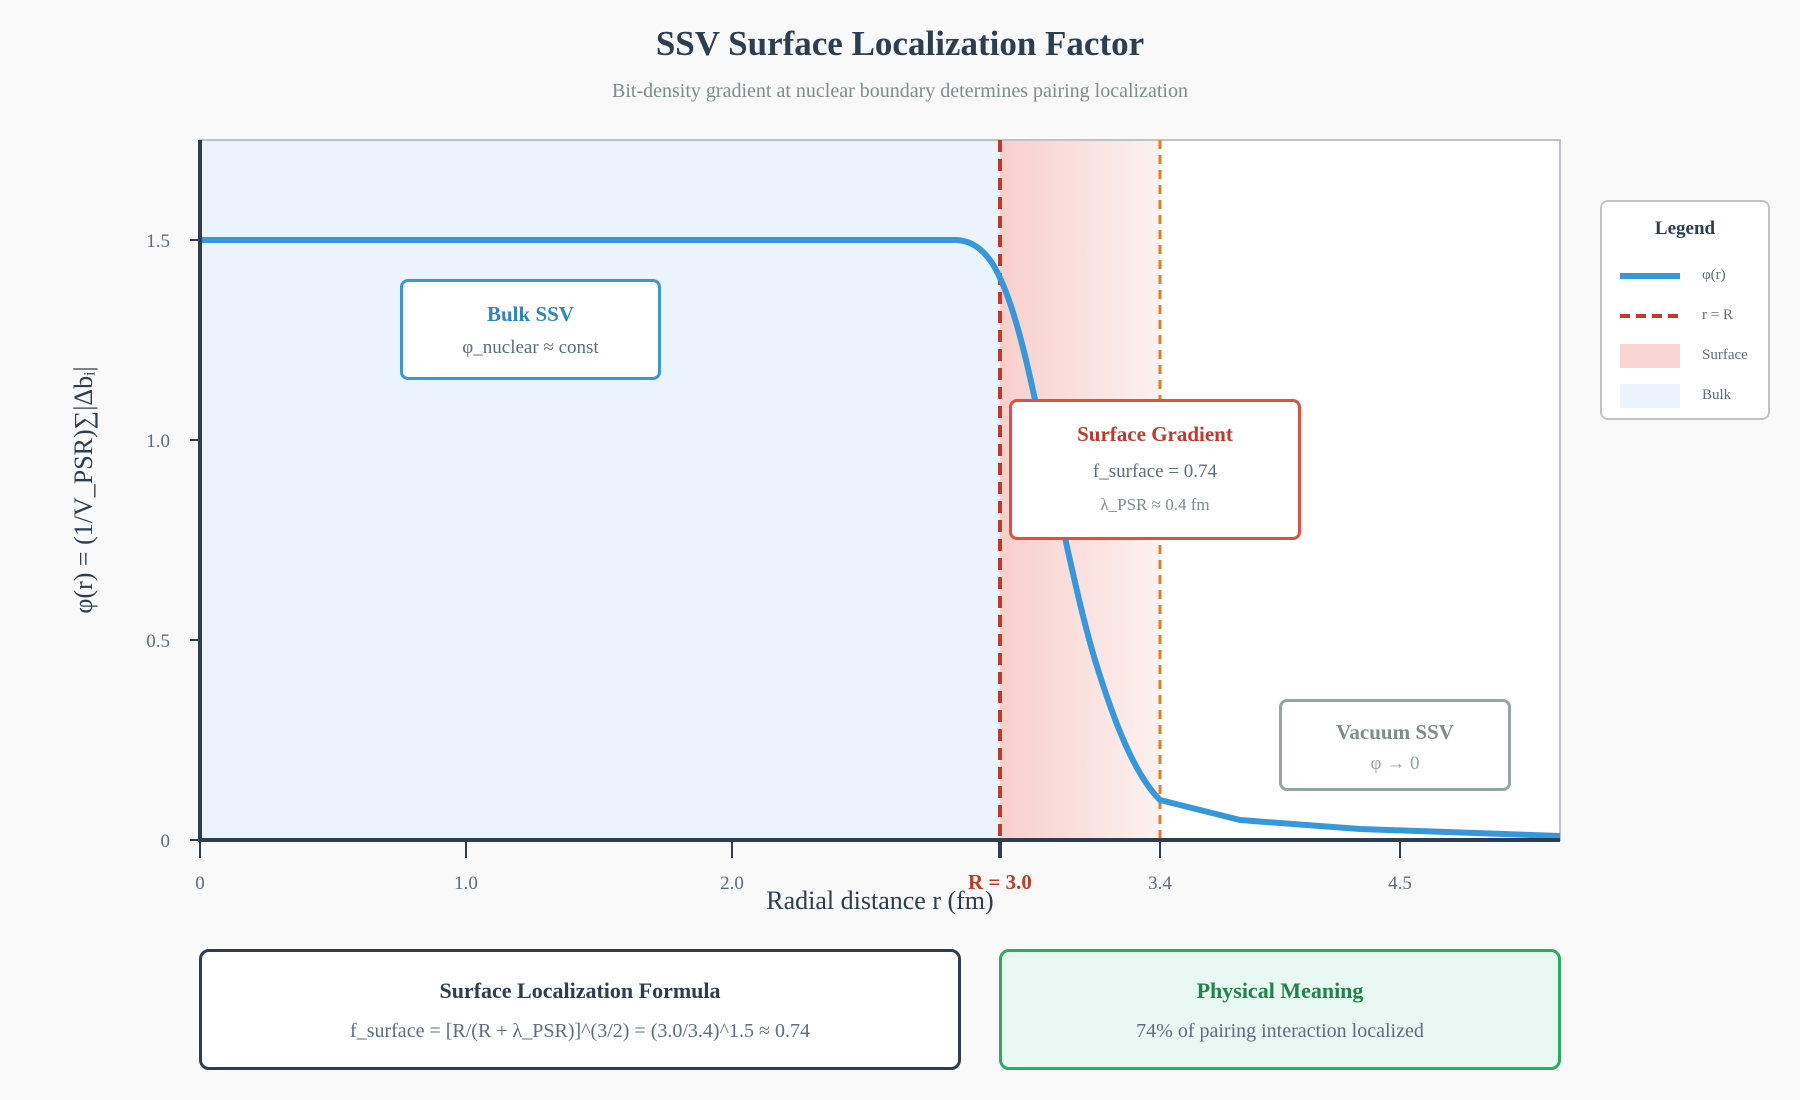 The height and width of the screenshot is (1100, 1800). Describe the element at coordinates (803, 867) in the screenshot. I see `x-ticks: 0 1.0 2.0 R = 3.0 3.4 4.5` at that location.